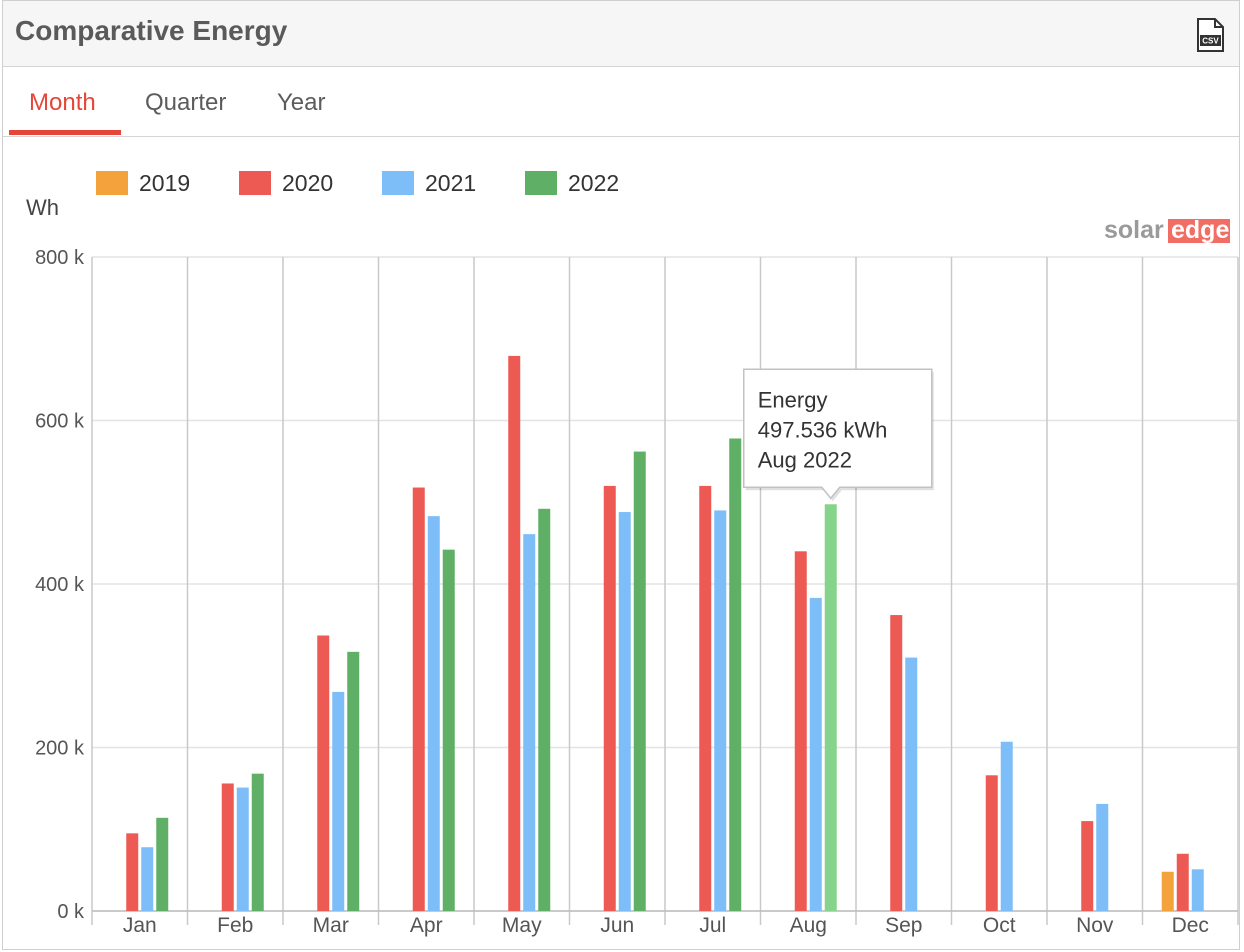 Image resolution: width=1244 pixels, height=952 pixels. What do you see at coordinates (1087, 866) in the screenshot?
I see `bar-nov-2020` at bounding box center [1087, 866].